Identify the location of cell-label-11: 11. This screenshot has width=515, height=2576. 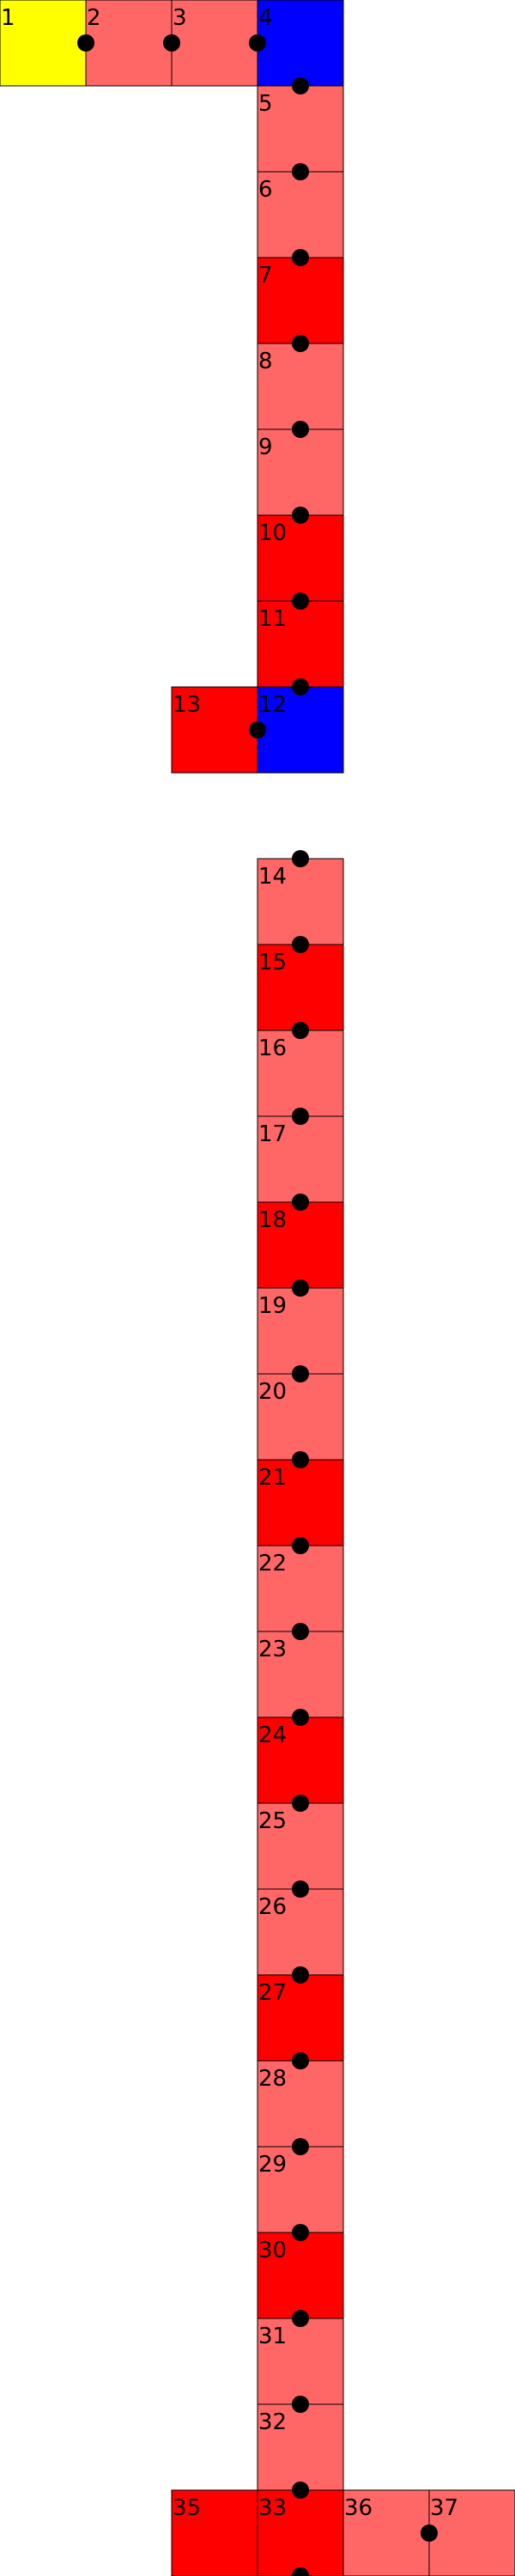
(272, 619).